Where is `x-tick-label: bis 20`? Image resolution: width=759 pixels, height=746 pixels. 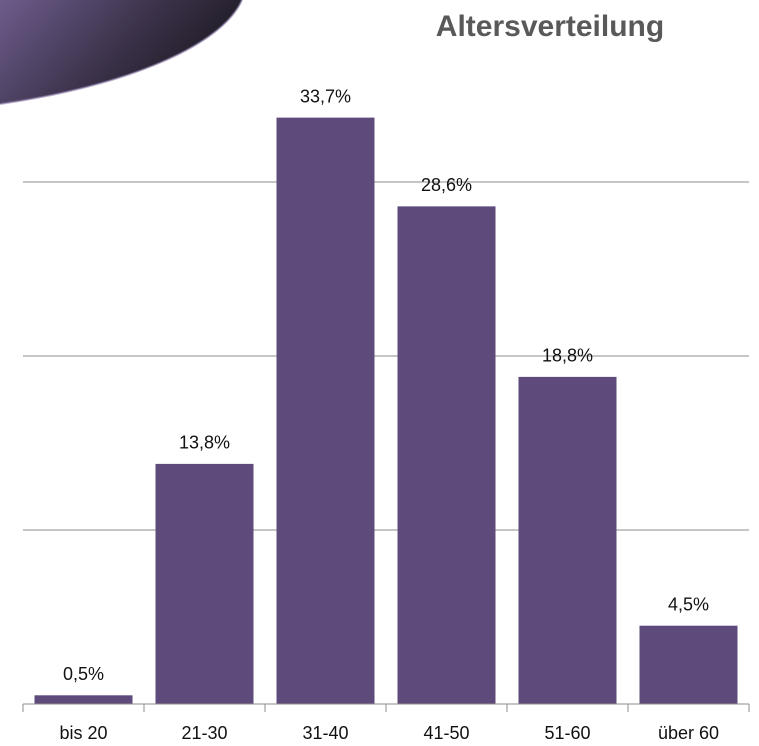 x-tick-label: bis 20 is located at coordinates (83, 733).